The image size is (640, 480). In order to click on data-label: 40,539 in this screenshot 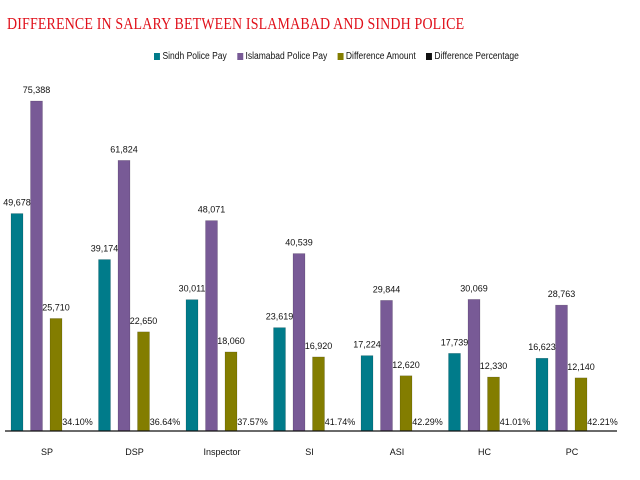, I will do `click(299, 243)`.